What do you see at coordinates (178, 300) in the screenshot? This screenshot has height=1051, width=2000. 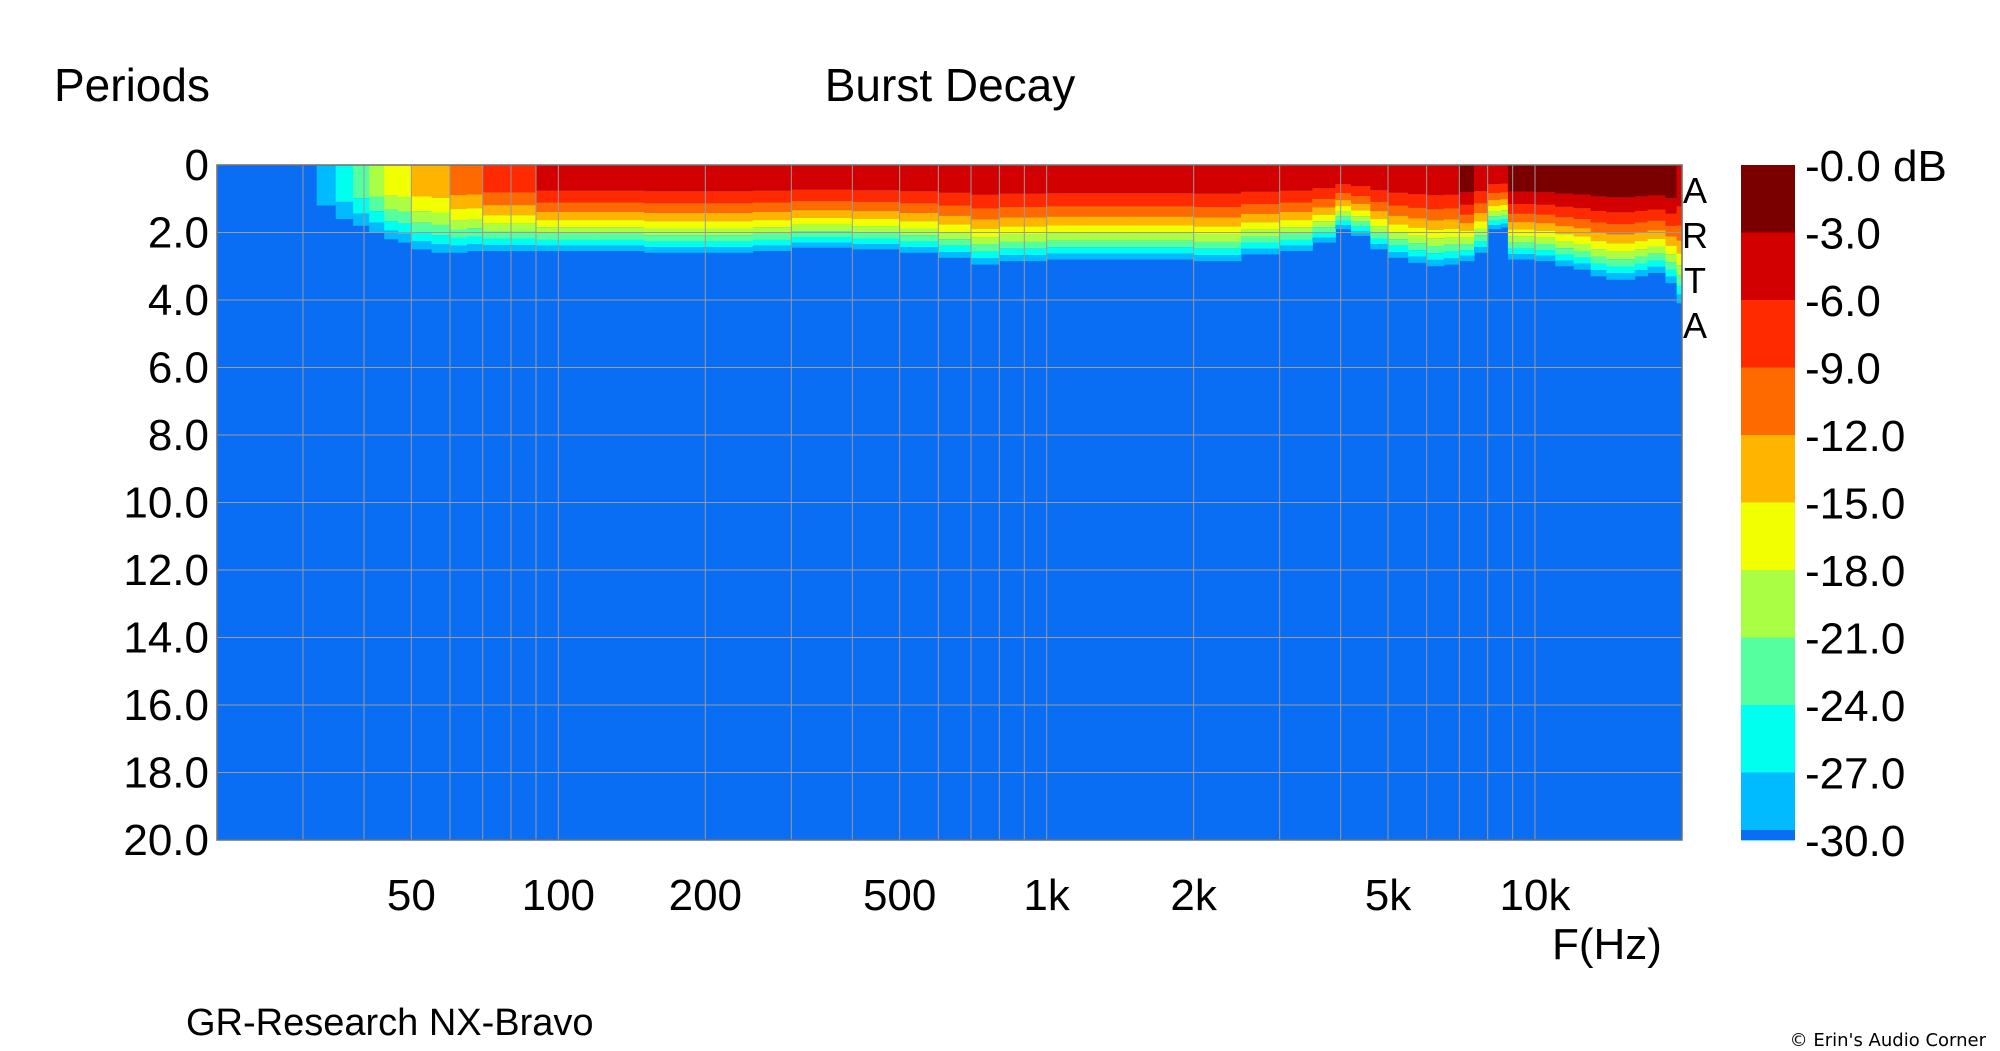 I see `y-tick-label: 4.0` at bounding box center [178, 300].